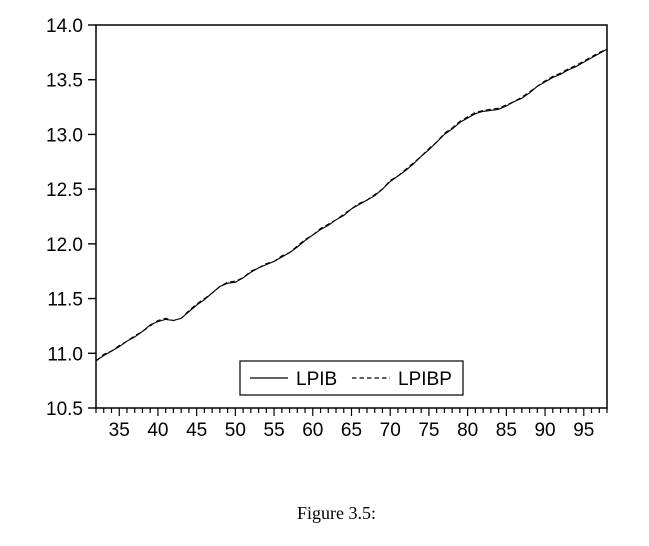  What do you see at coordinates (64, 26) in the screenshot?
I see `y-axis-tick-label: 14.0` at bounding box center [64, 26].